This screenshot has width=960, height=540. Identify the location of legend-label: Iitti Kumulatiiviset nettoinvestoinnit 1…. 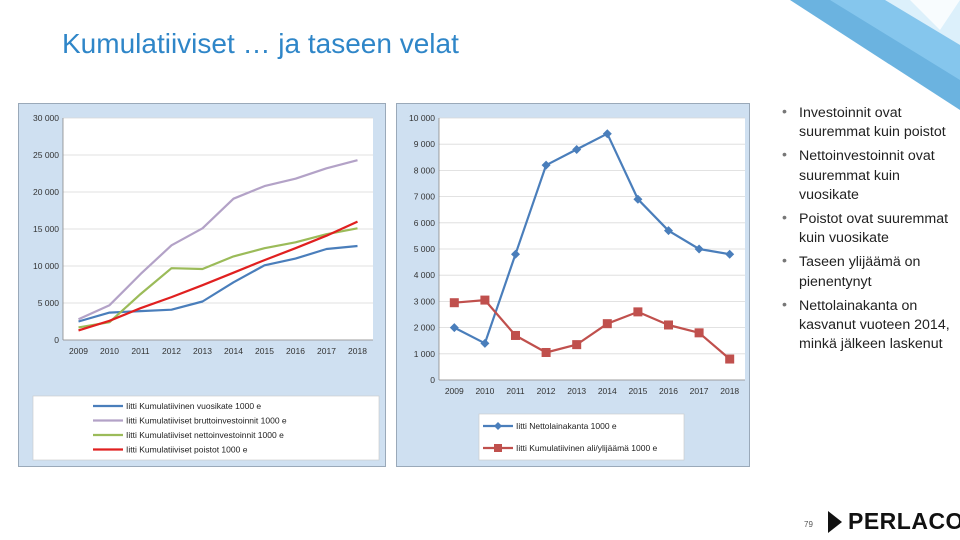
(205, 435).